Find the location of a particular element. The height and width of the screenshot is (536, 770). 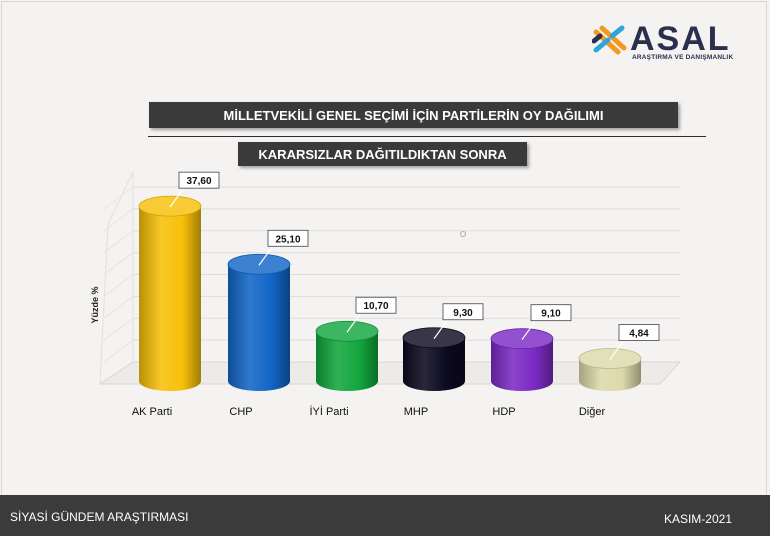

brand-logo: ASAL ARAŞTIRMA VE DANIŞMANLIK is located at coordinates (663, 43).